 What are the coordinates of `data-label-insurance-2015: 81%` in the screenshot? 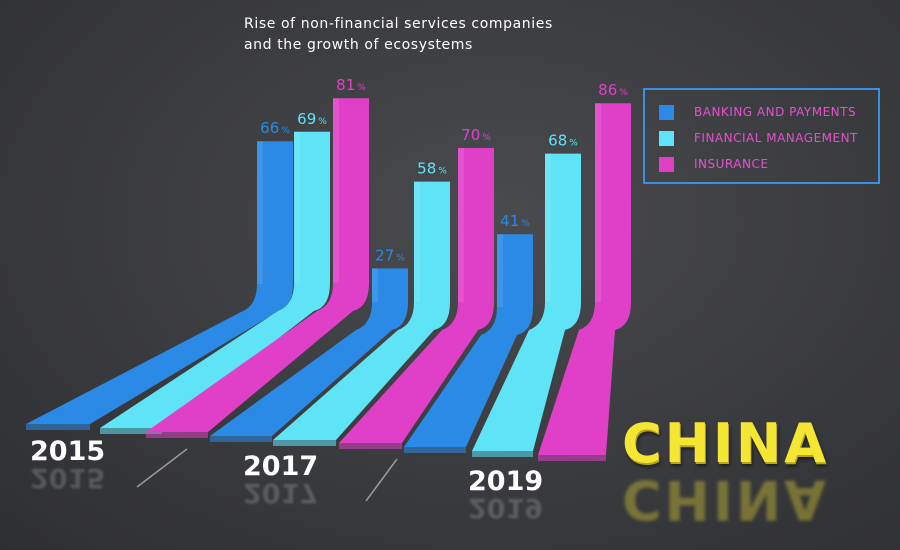 It's located at (351, 85).